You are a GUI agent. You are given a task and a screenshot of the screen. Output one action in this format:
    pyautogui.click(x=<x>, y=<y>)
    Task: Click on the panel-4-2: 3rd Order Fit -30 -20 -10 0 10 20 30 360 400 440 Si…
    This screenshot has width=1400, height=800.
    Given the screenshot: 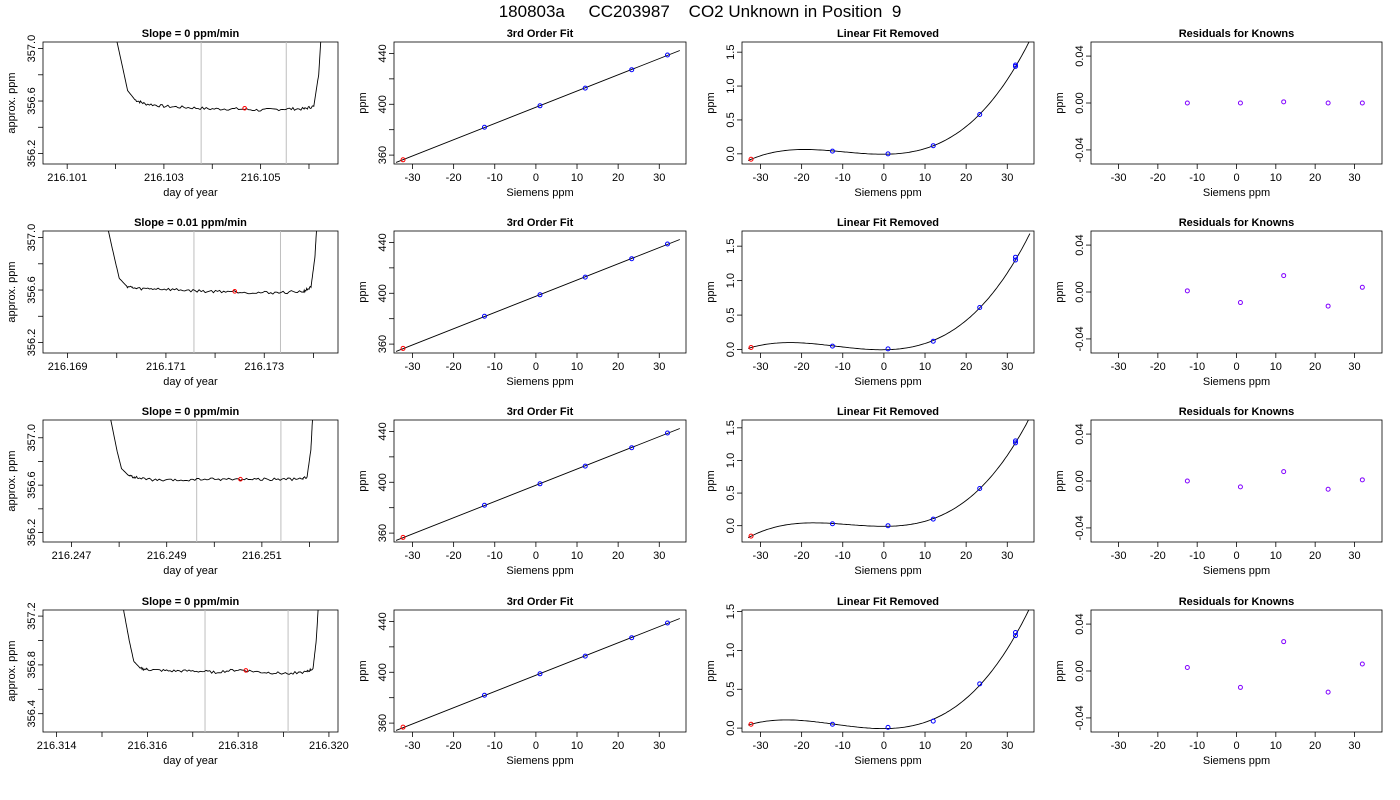 What is the action you would take?
    pyautogui.click(x=522, y=681)
    